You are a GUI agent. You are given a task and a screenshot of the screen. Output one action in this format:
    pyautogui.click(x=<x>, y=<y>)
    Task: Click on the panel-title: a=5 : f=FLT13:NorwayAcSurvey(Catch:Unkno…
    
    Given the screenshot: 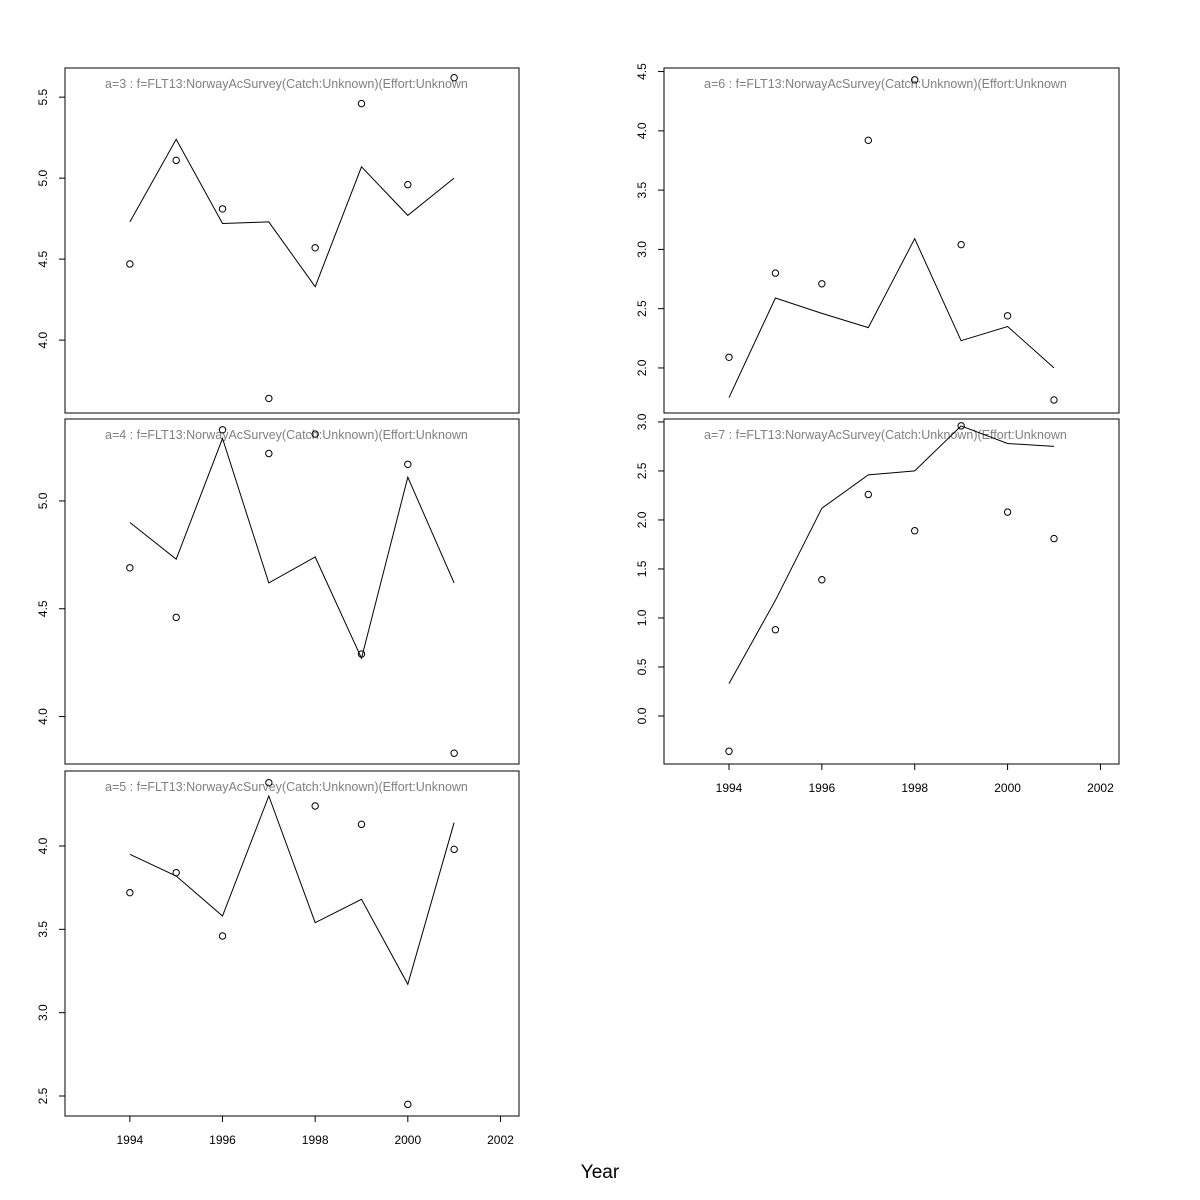 What is the action you would take?
    pyautogui.click(x=286, y=787)
    